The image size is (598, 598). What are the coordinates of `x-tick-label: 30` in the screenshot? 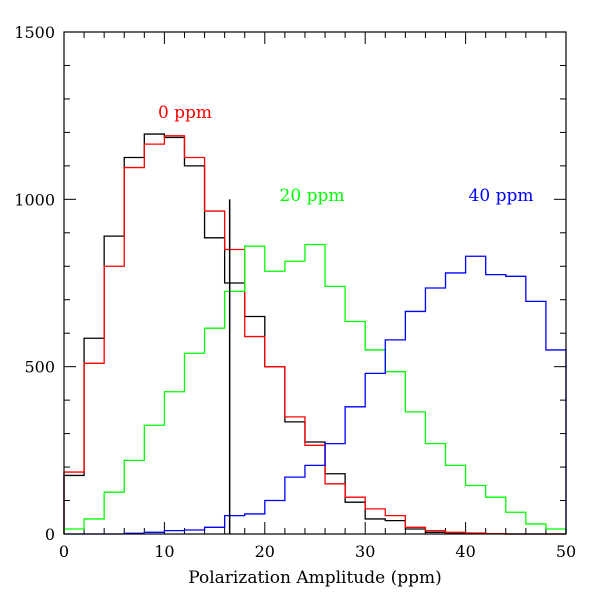 It's located at (365, 551).